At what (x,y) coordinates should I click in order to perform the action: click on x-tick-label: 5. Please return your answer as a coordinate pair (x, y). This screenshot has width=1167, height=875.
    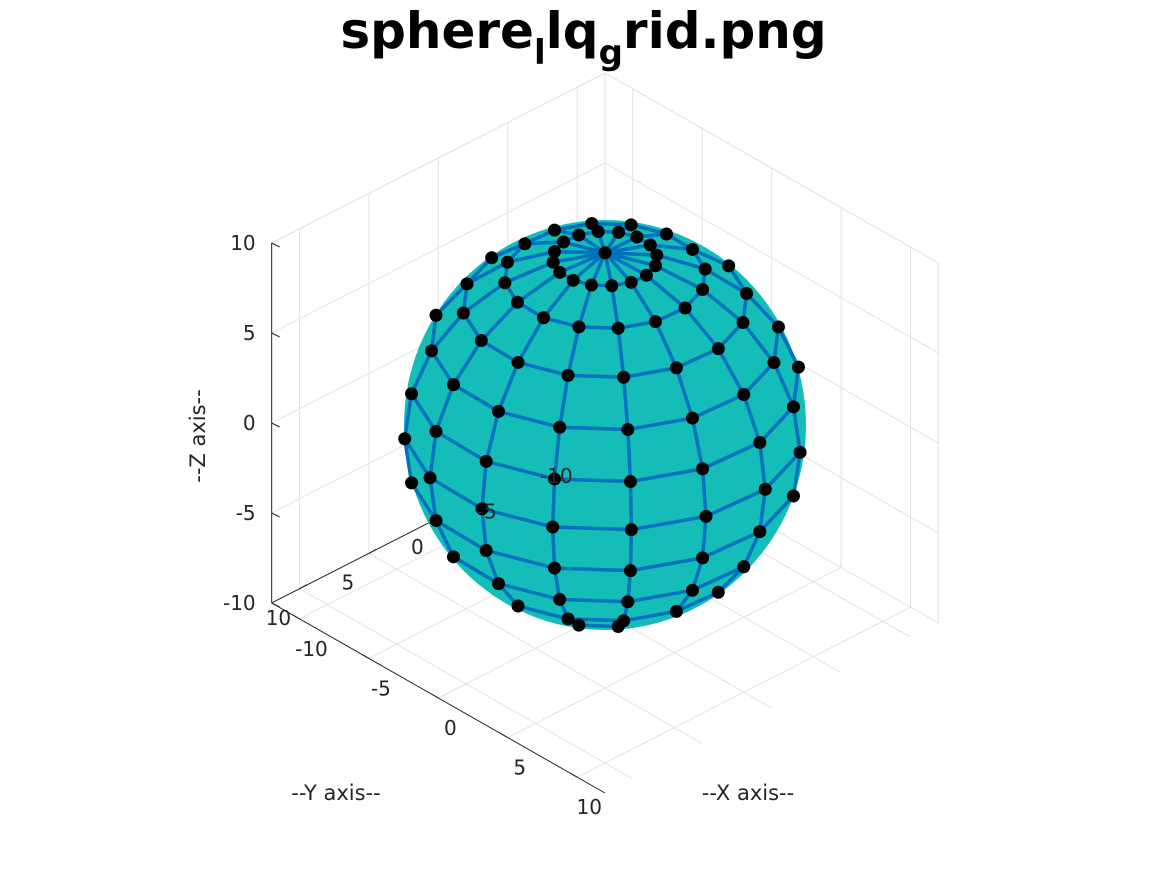
    Looking at the image, I should click on (519, 768).